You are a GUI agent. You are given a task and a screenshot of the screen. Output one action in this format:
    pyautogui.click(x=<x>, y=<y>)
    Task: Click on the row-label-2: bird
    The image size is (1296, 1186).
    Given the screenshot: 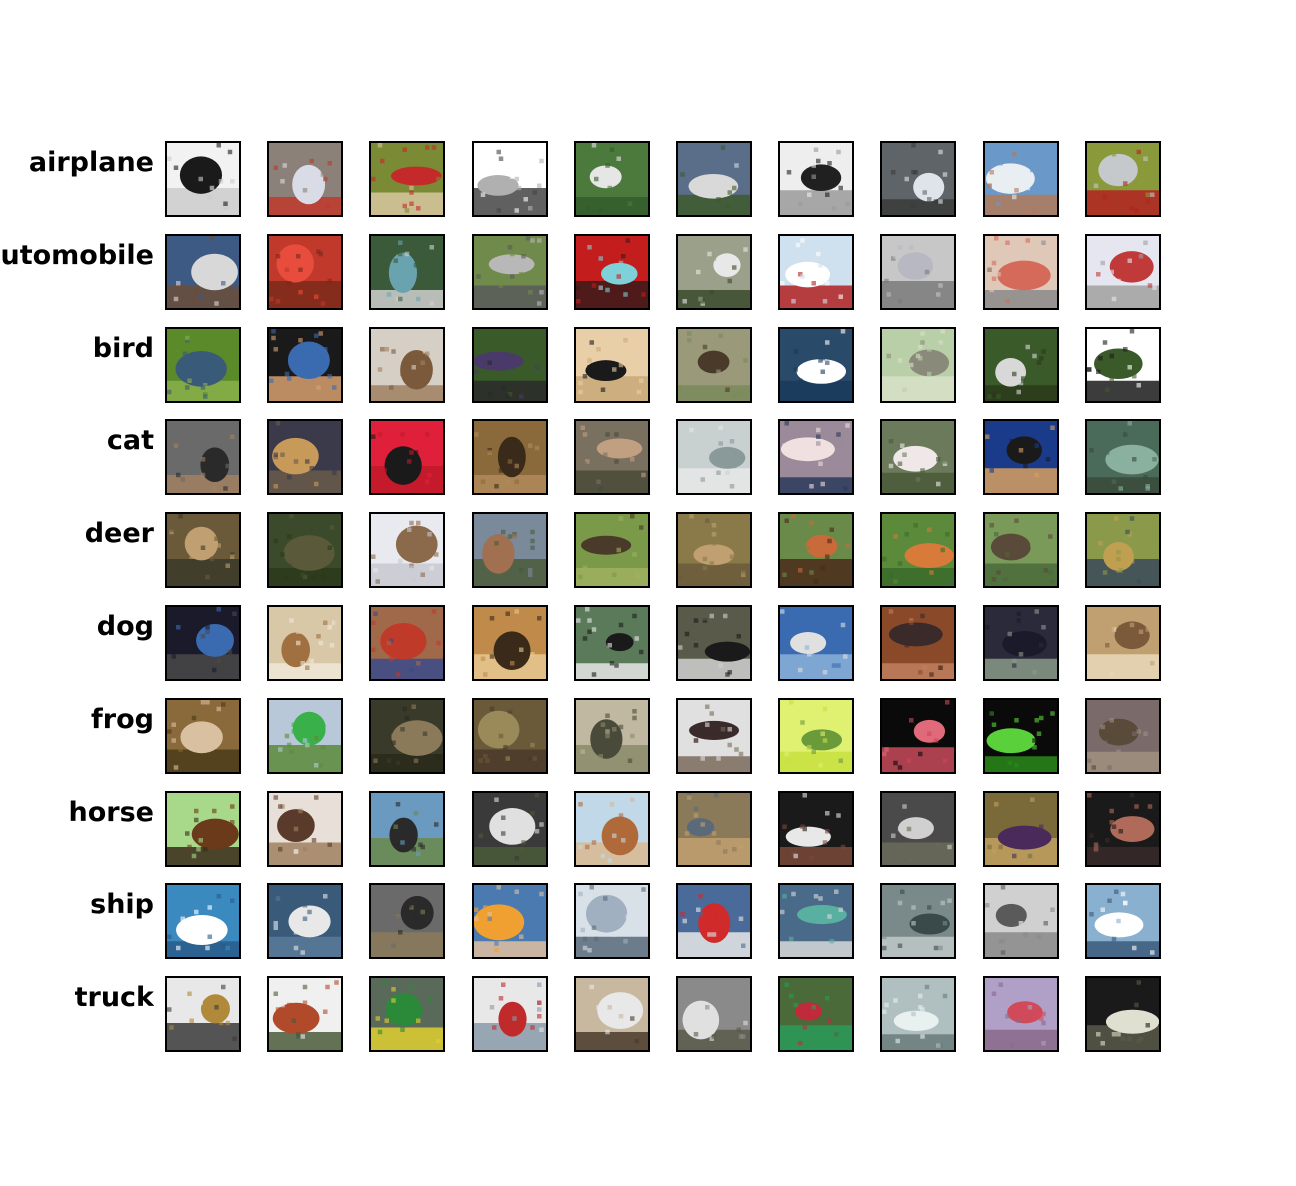 What is the action you would take?
    pyautogui.click(x=77, y=348)
    